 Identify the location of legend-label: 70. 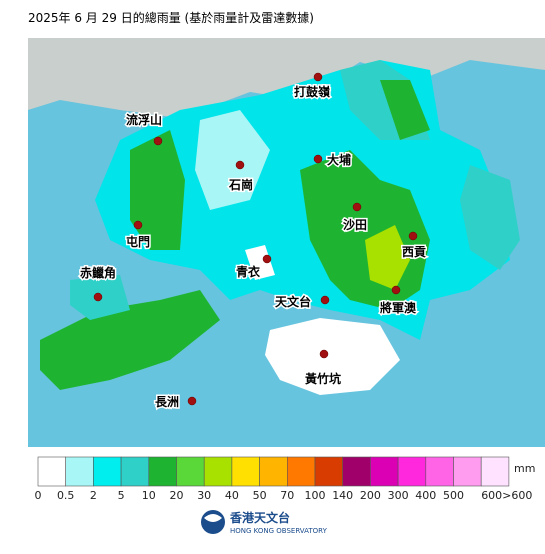
(287, 495).